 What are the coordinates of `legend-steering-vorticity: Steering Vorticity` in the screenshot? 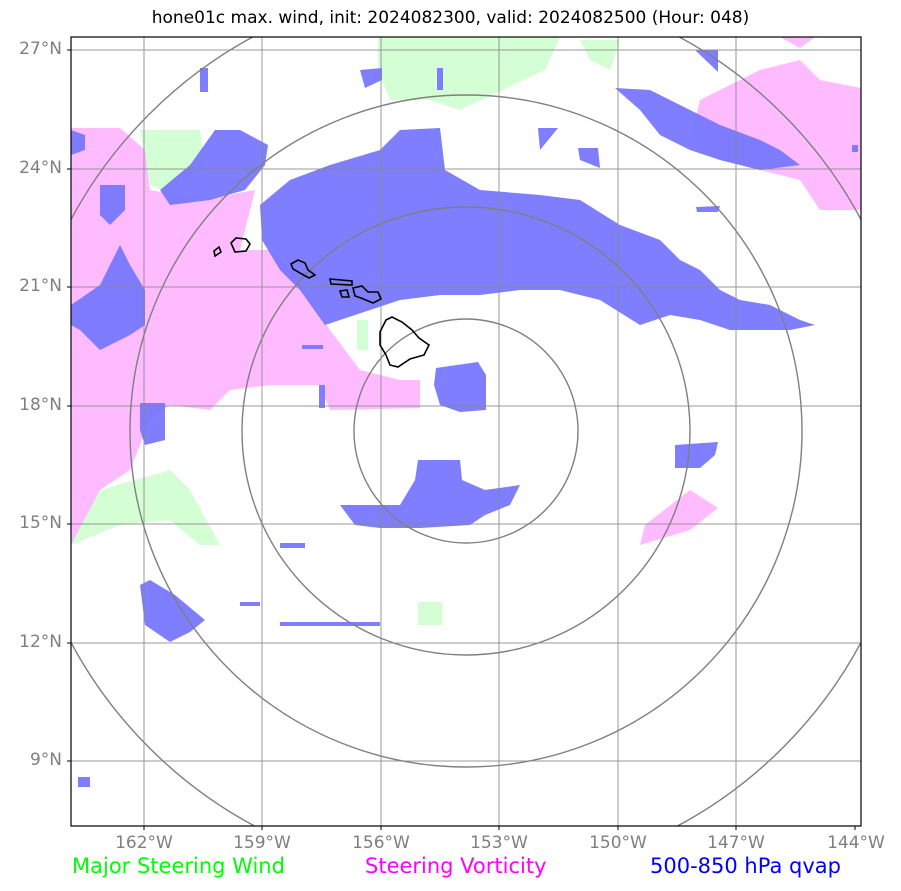 It's located at (456, 866).